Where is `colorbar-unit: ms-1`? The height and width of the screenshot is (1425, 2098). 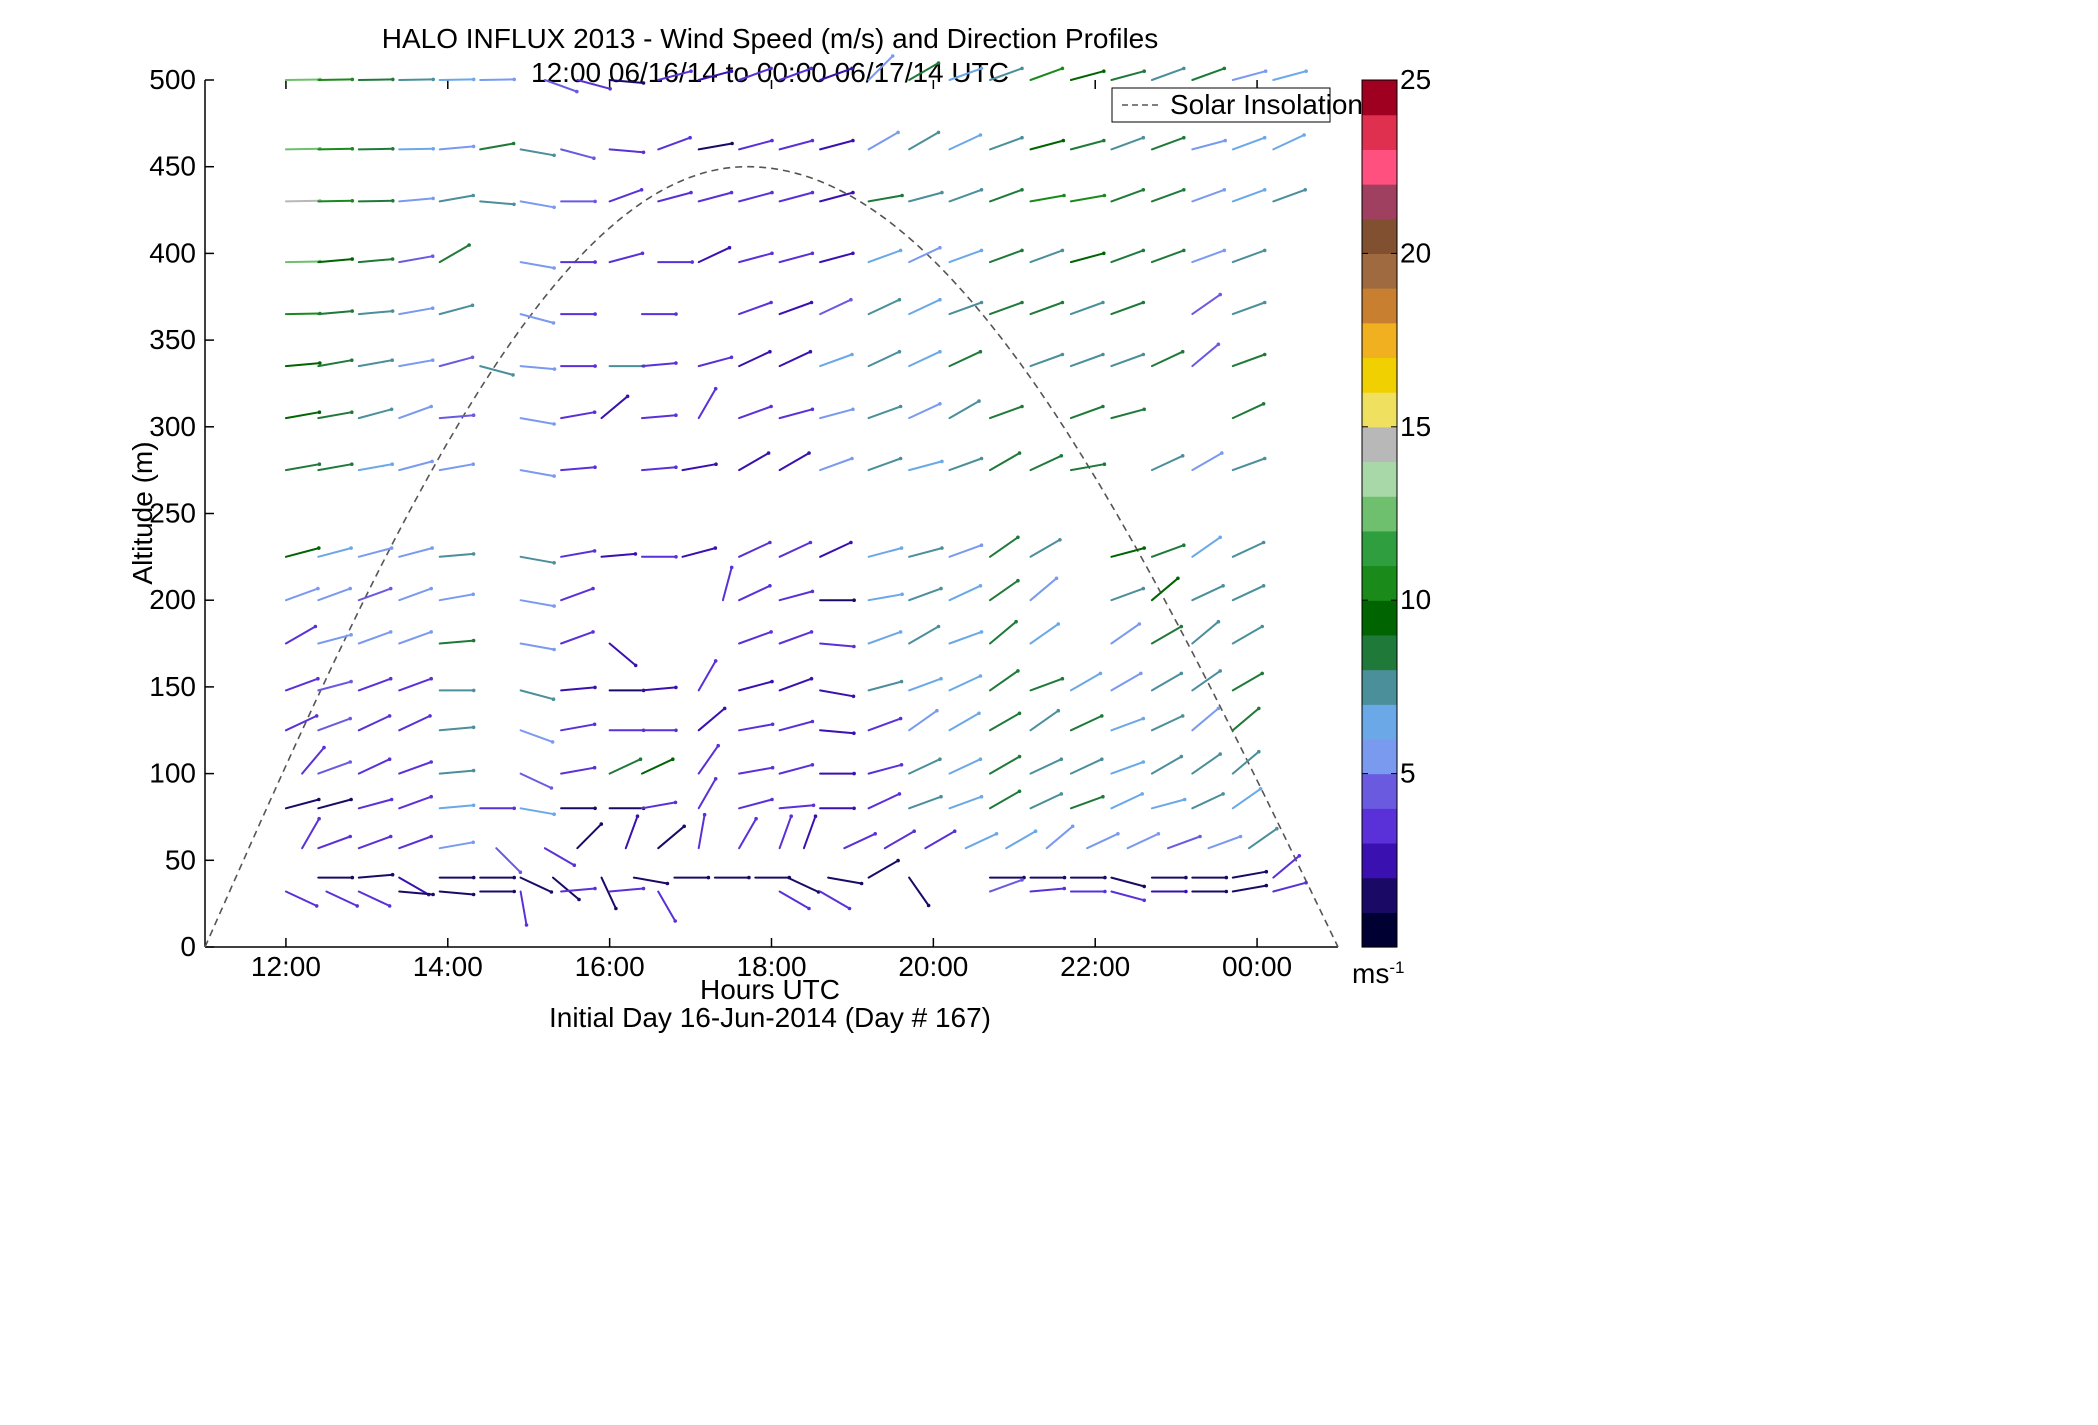
colorbar-unit: ms-1 is located at coordinates (1378, 973).